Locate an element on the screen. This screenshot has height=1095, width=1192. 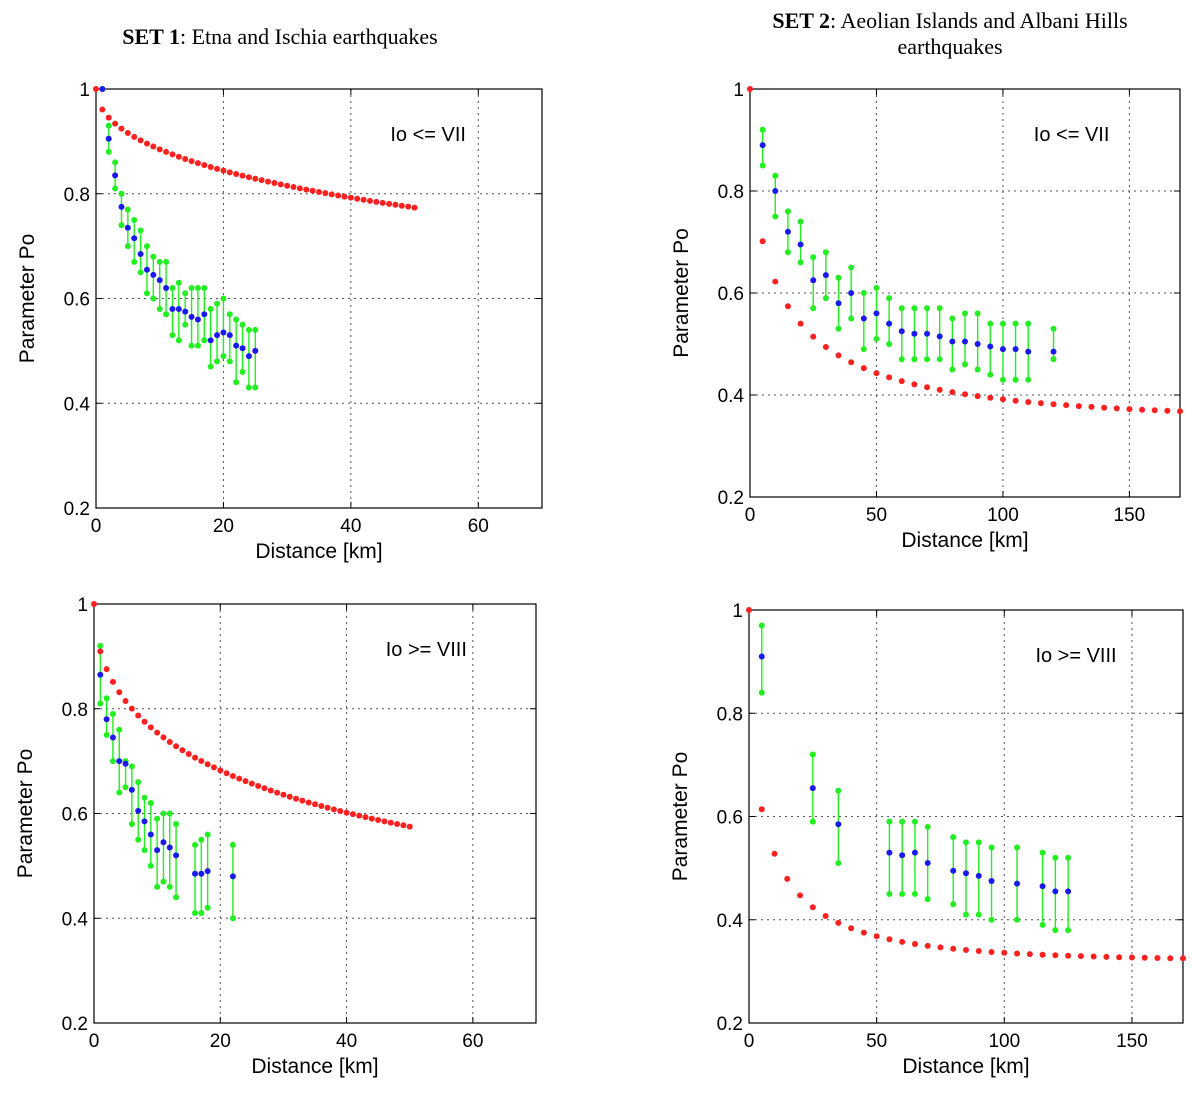
x-axis-label: Distance [km] is located at coordinates (964, 540).